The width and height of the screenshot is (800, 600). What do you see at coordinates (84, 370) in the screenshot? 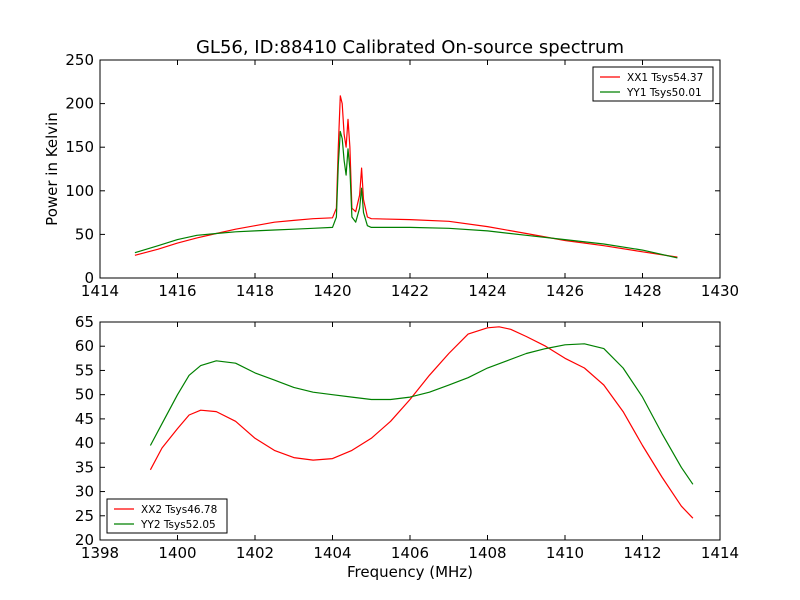
I see `plot2-ytick-label: 55` at bounding box center [84, 370].